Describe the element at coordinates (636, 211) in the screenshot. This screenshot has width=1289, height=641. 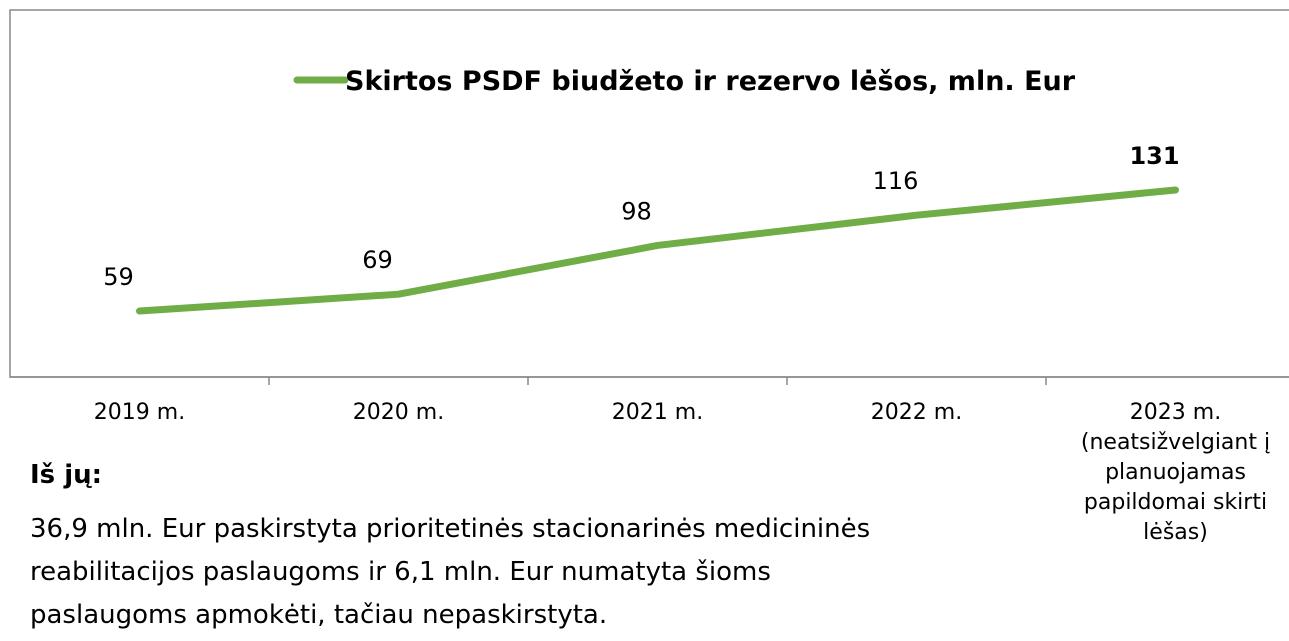
I see `data-label: 98` at that location.